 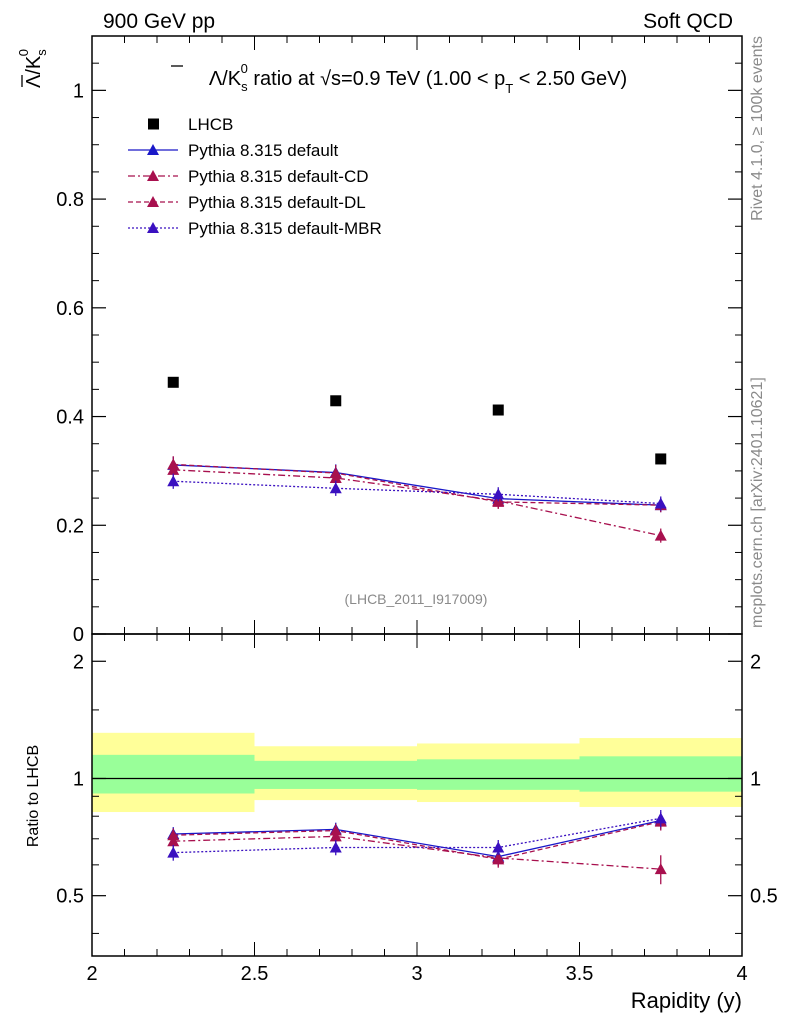 I want to click on ratio-ytick-label: 1, so click(x=78, y=779).